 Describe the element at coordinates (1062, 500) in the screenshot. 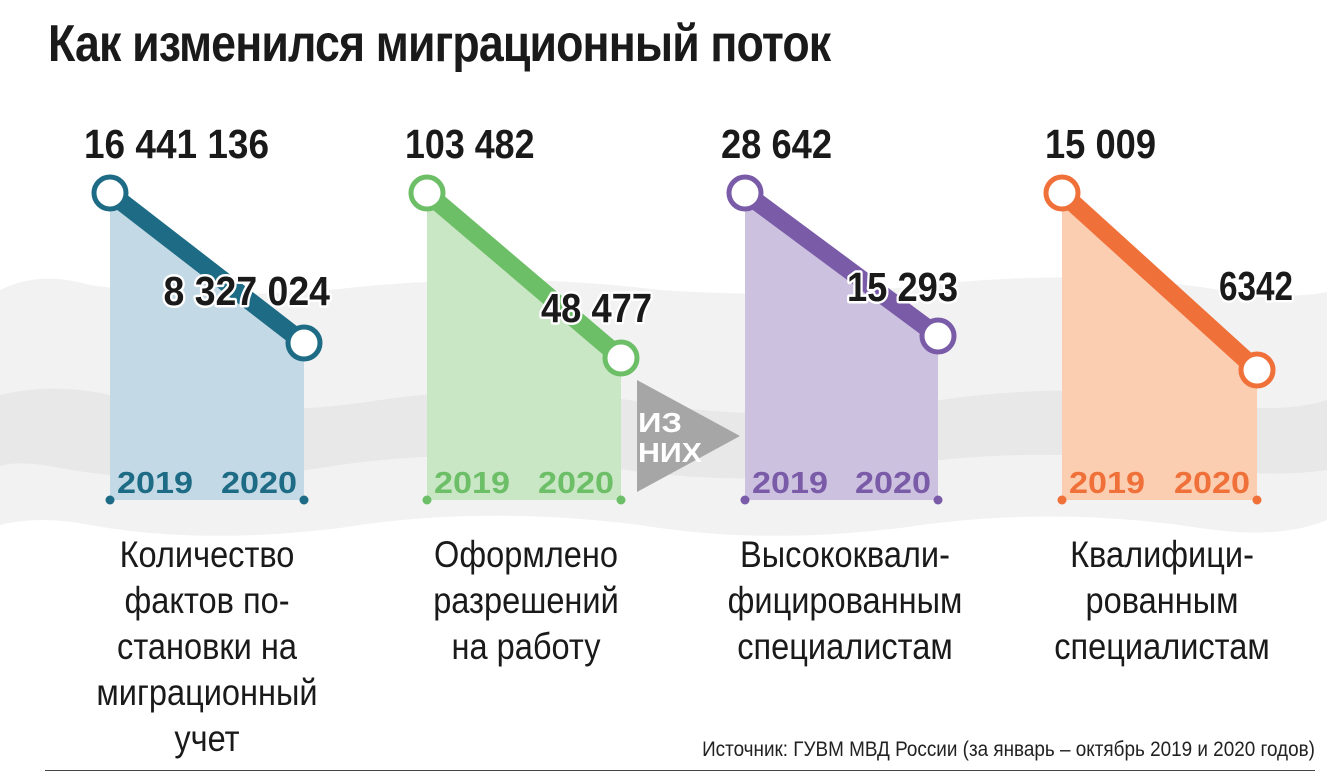

I see `series-4-baseline-dot-start` at that location.